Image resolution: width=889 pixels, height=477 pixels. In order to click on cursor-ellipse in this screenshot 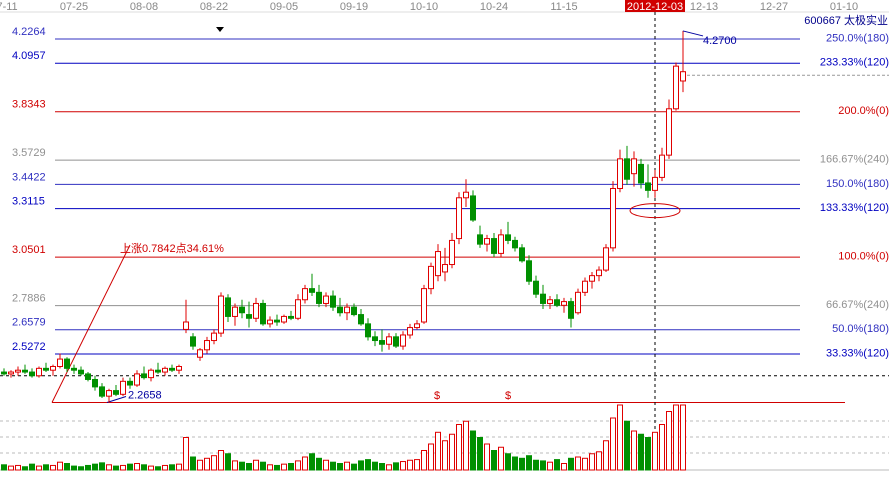, I will do `click(655, 211)`.